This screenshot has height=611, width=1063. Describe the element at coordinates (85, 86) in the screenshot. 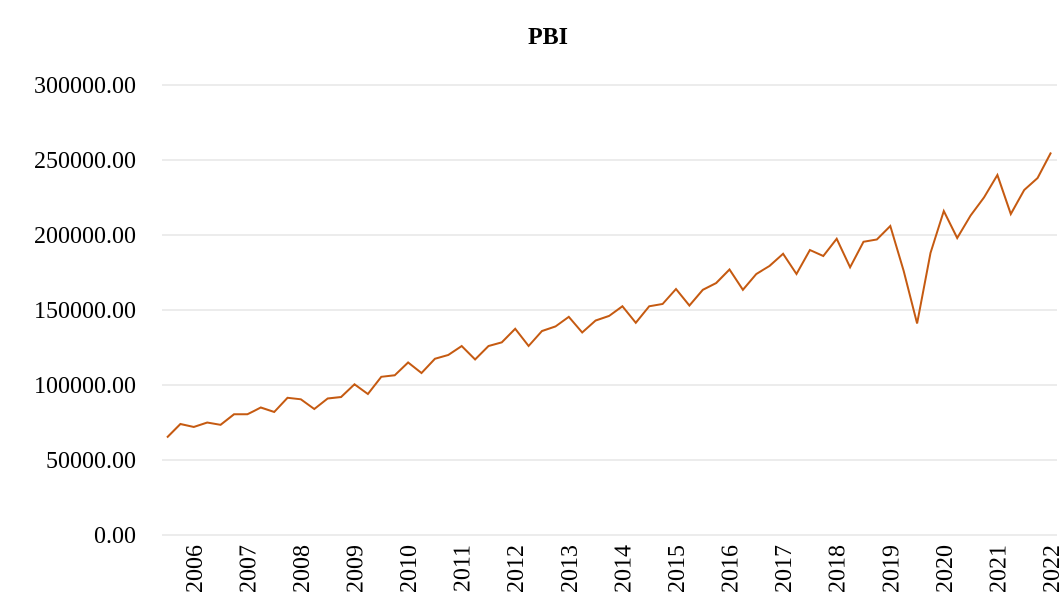

I see `y-tick-label: 300000.00` at that location.